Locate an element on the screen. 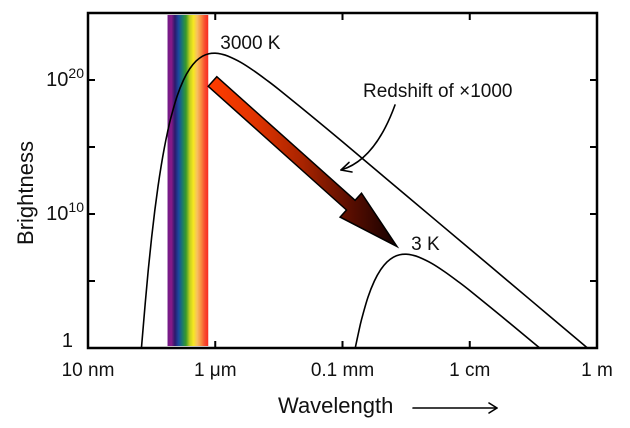 This screenshot has height=428, width=630. x-tick-label: 1 m is located at coordinates (597, 370).